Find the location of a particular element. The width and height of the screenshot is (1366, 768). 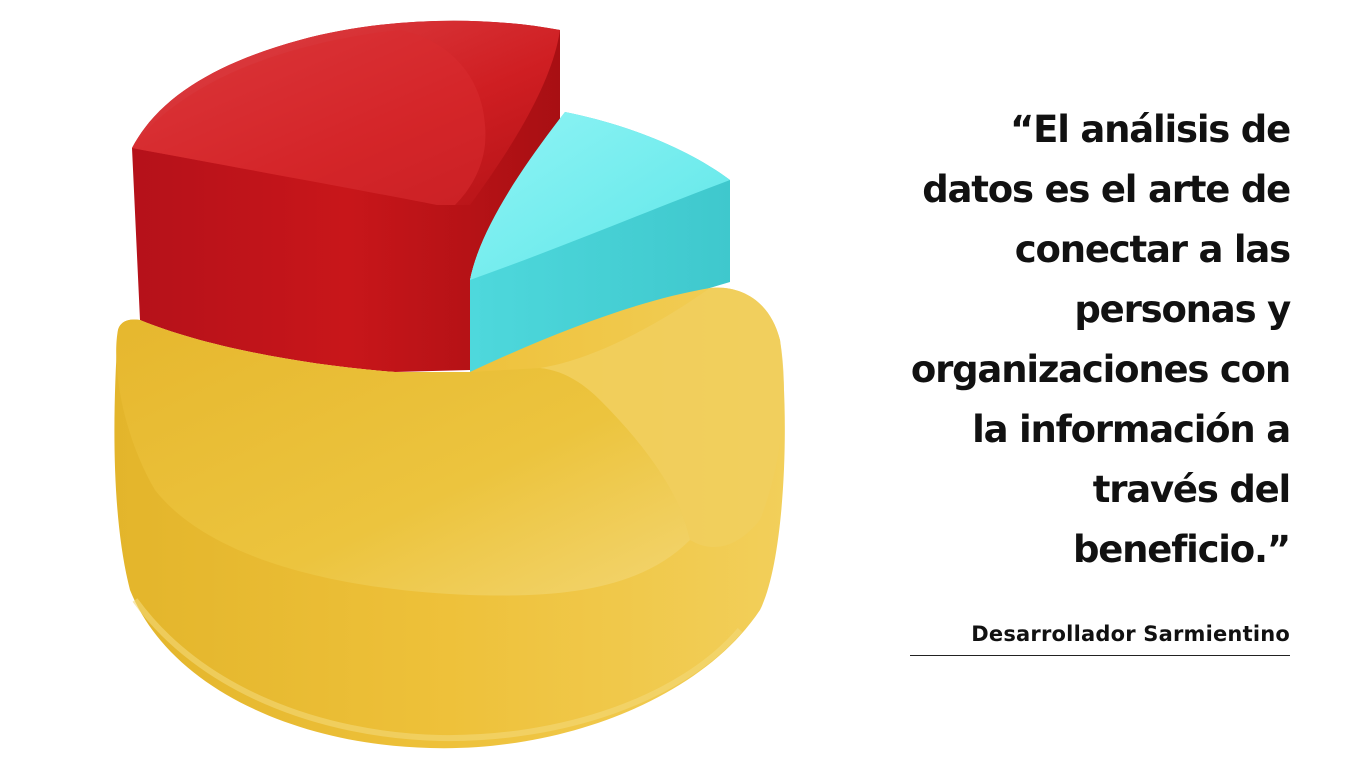

quote-line: través del is located at coordinates (1191, 489).